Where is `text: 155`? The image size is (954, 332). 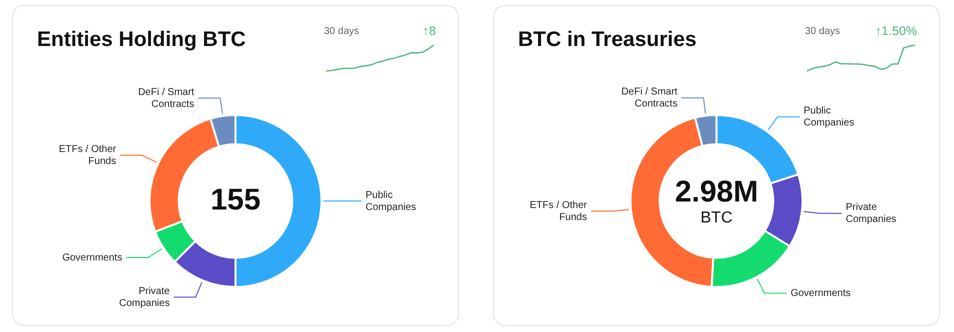 text: 155 is located at coordinates (235, 199).